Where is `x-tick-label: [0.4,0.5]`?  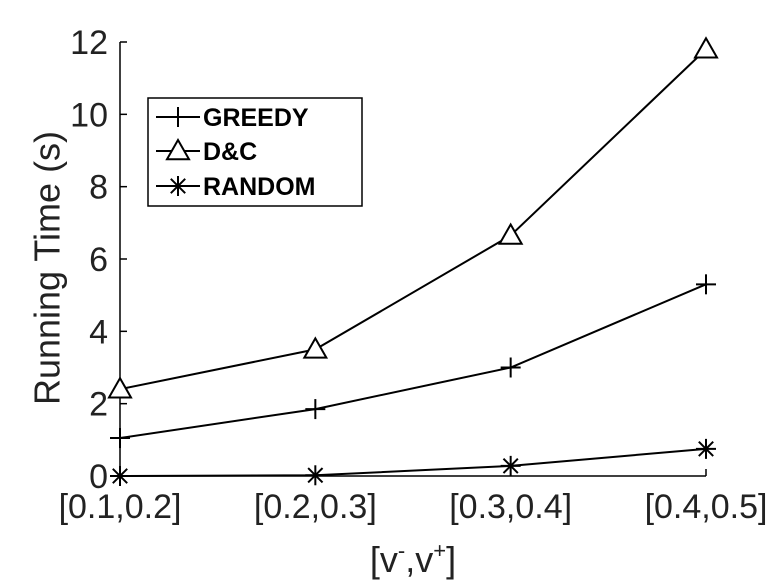
x-tick-label: [0.4,0.5] is located at coordinates (706, 507).